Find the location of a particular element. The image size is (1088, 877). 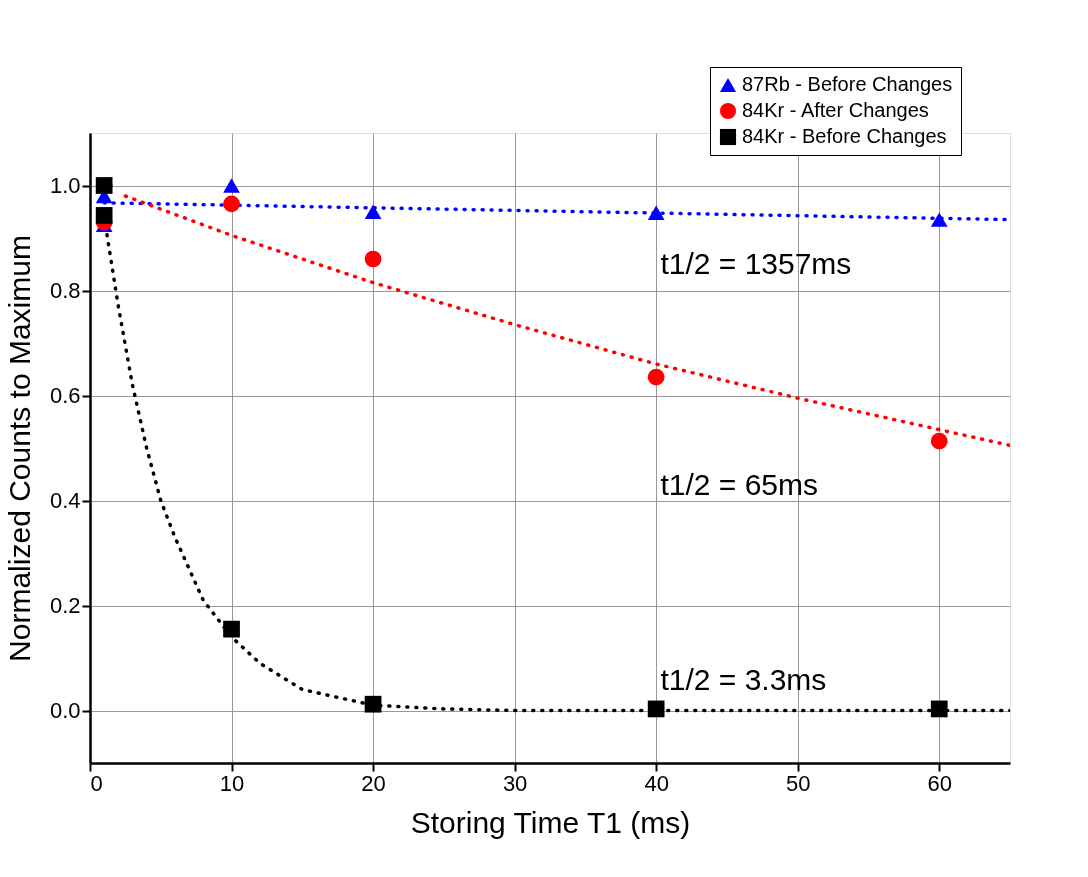

x-tick-label: 60 is located at coordinates (939, 783).